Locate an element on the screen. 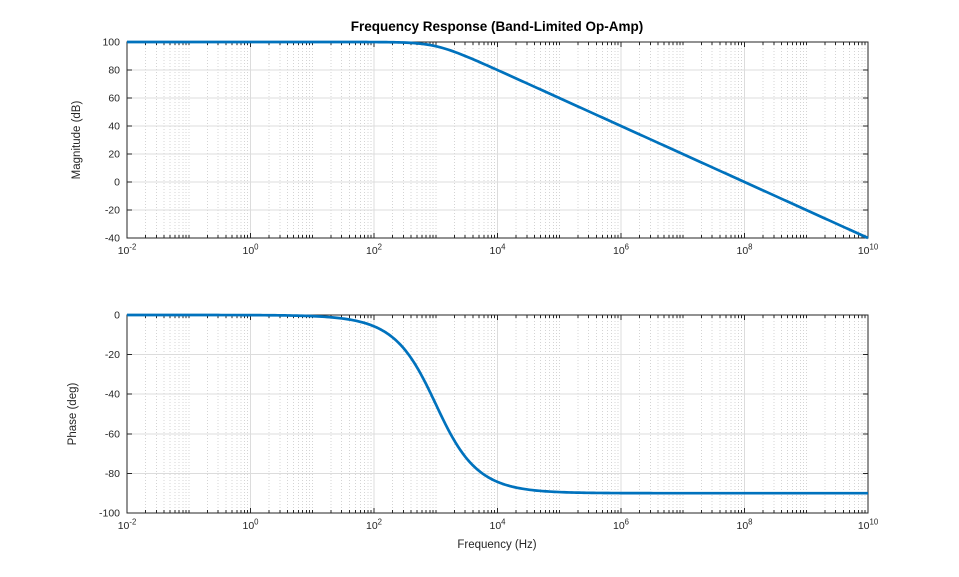 This screenshot has width=959, height=577. magnitude-y-tick-label: 100 is located at coordinates (111, 43).